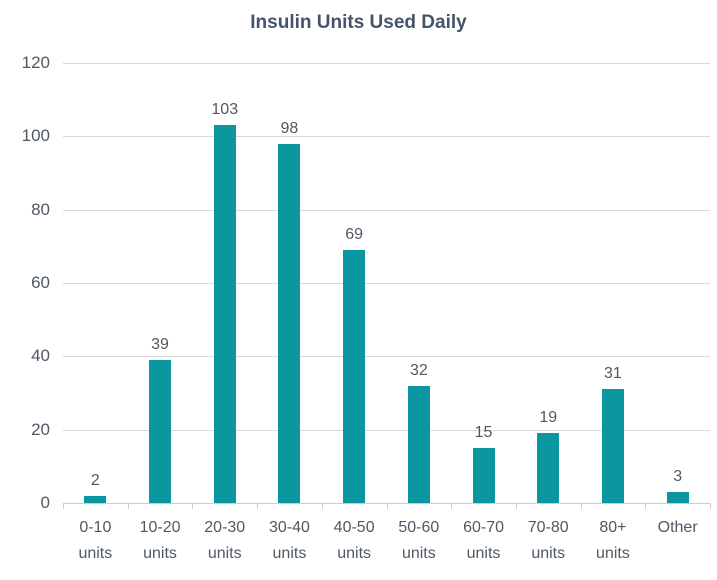 The width and height of the screenshot is (717, 580). I want to click on x-axis-category-label: 30-40 units, so click(289, 540).